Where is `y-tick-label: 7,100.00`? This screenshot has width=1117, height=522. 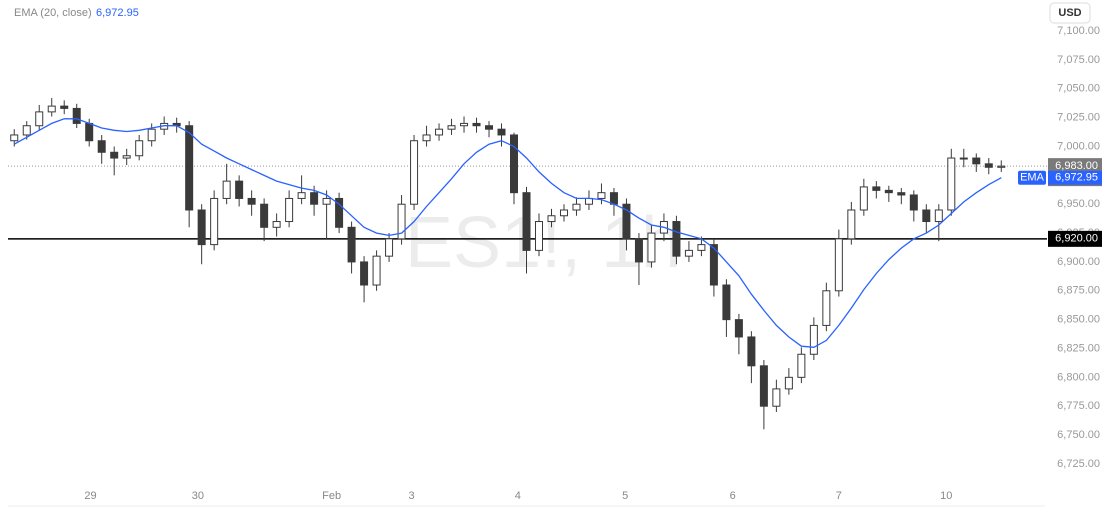 y-tick-label: 7,100.00 is located at coordinates (1078, 31).